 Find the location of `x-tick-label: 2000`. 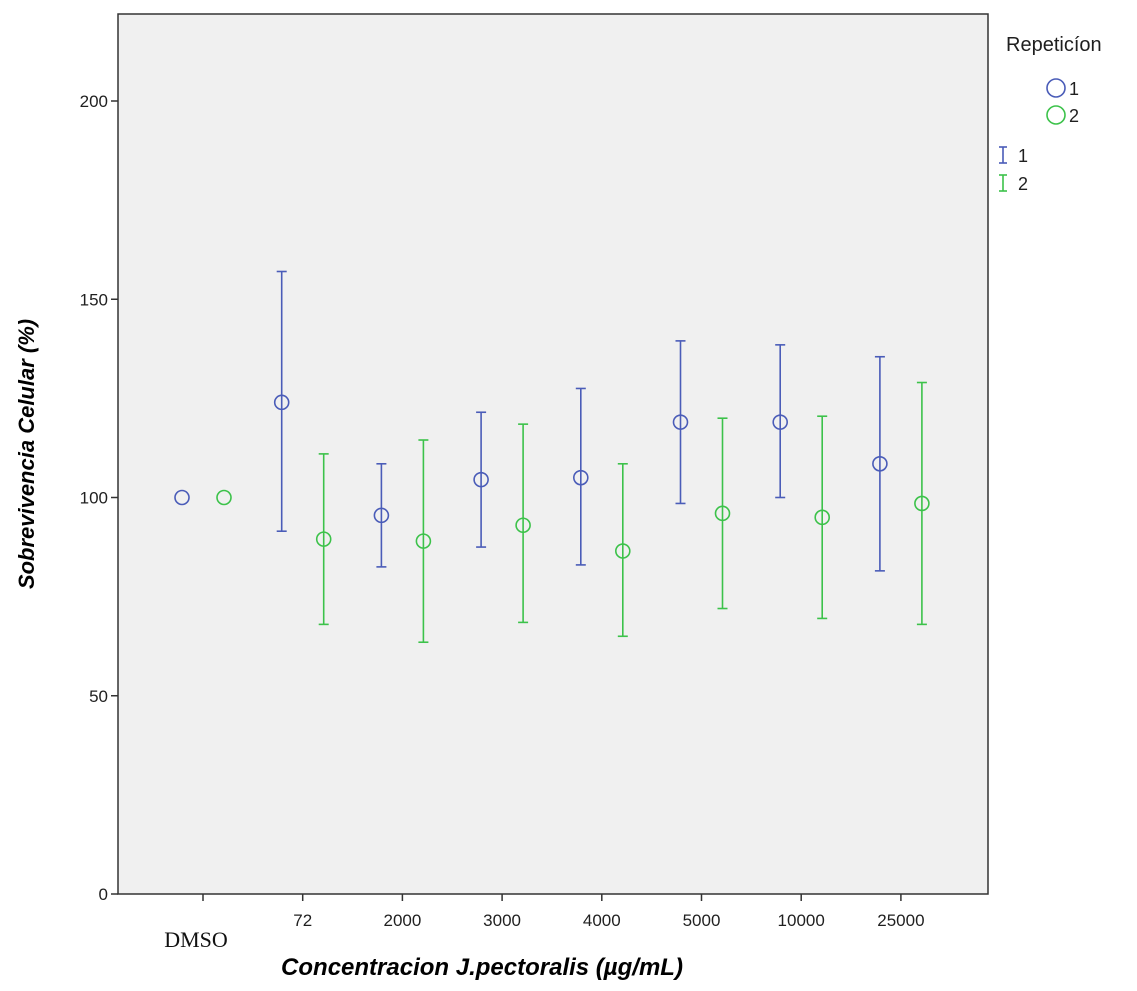

x-tick-label: 2000 is located at coordinates (402, 920).